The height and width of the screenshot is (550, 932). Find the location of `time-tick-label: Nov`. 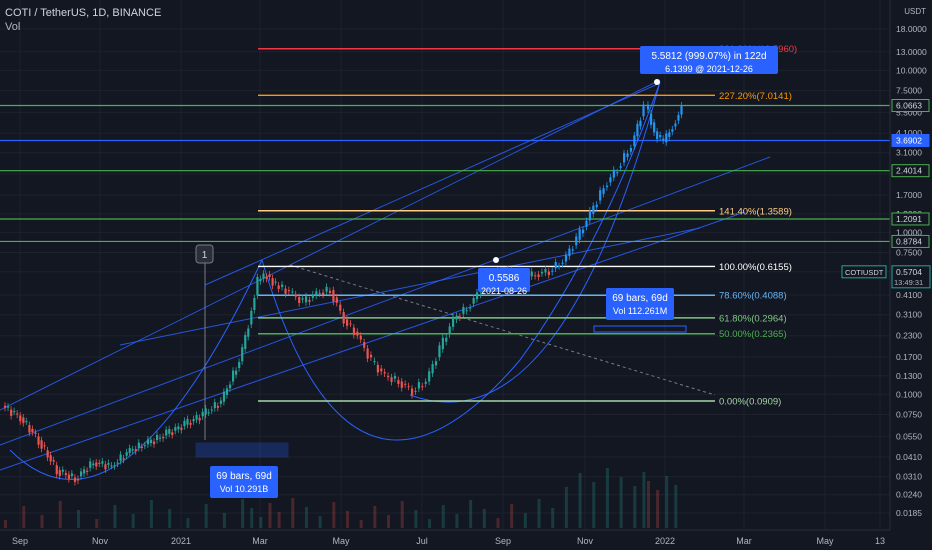

time-tick-label: Nov is located at coordinates (100, 541).